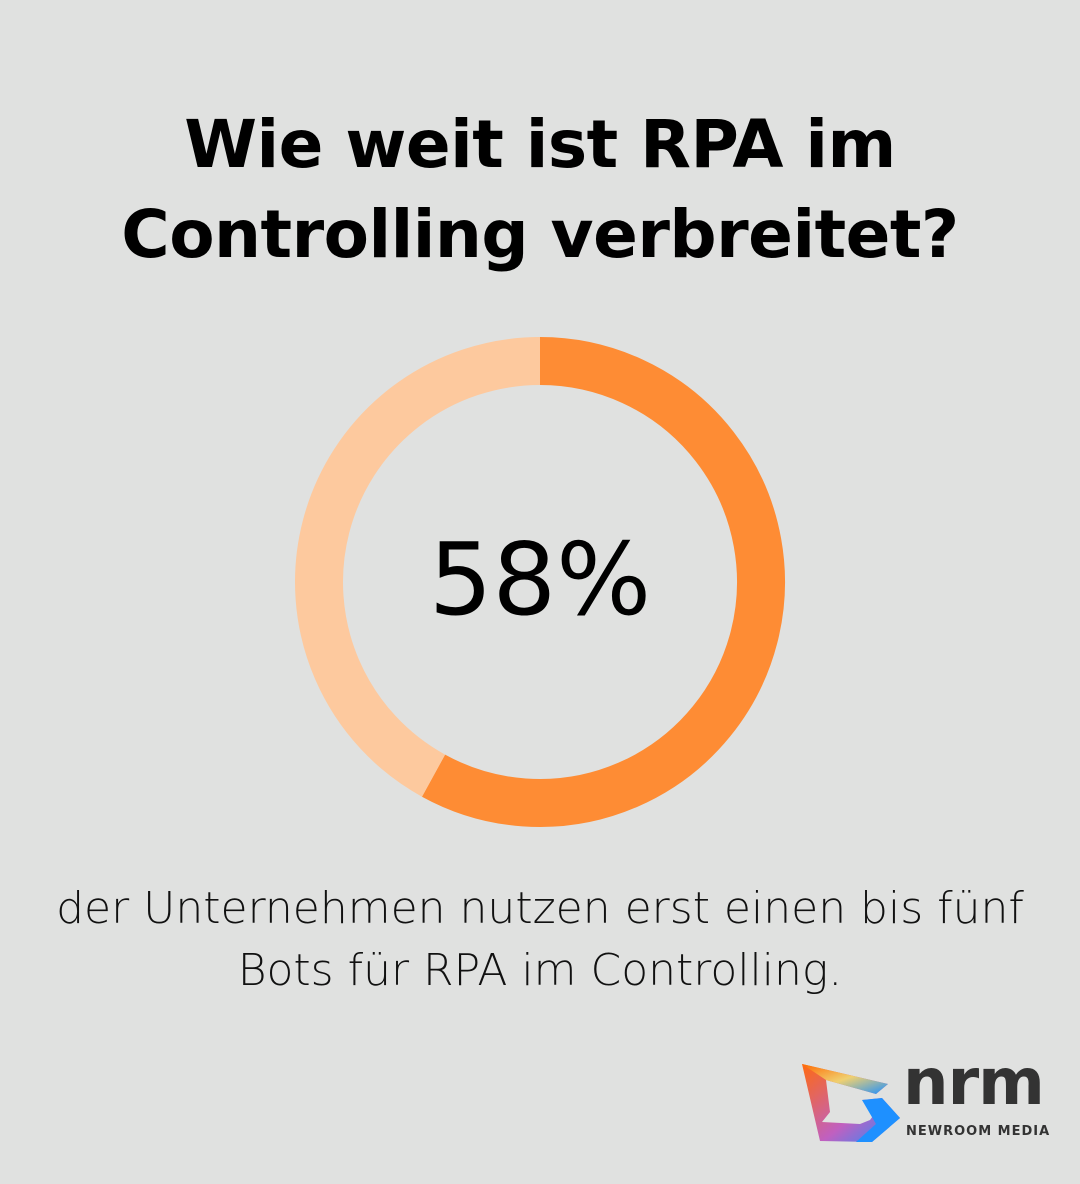 This screenshot has width=1080, height=1184. I want to click on title-line-2: Controlling verbreitet?, so click(540, 234).